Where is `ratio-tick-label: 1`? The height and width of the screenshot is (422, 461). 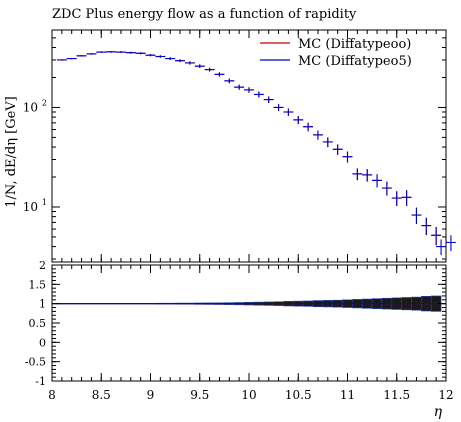
ratio-tick-label: 1 is located at coordinates (42, 304).